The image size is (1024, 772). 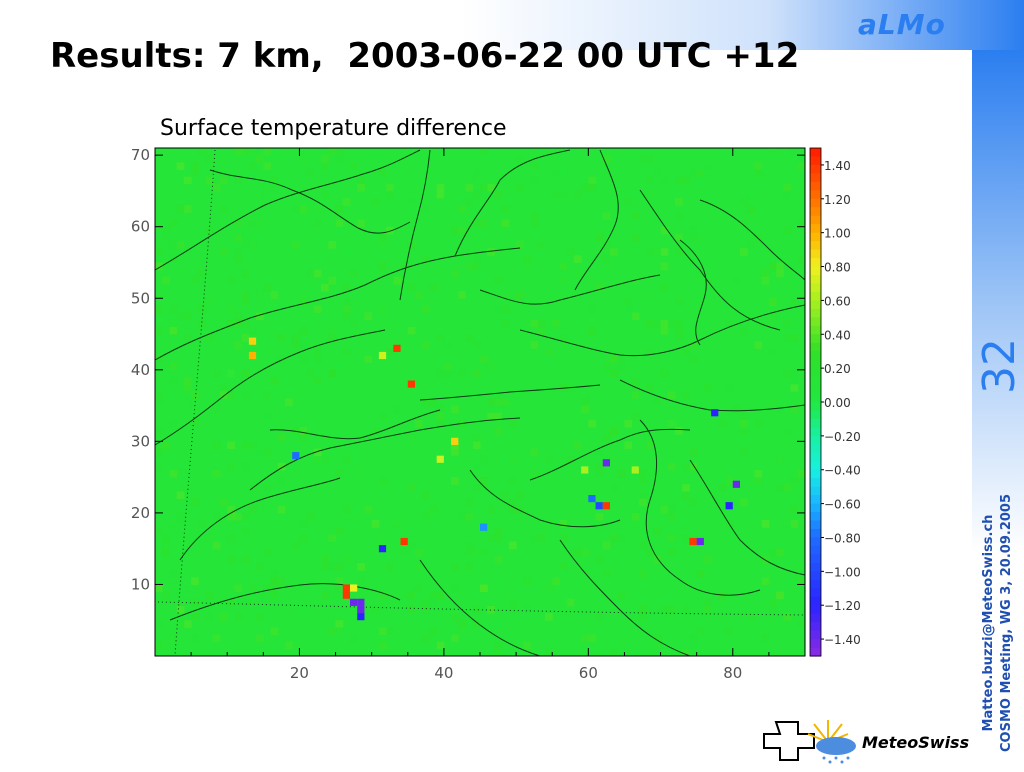 I want to click on almo-logo: aLMo, so click(x=902, y=24).